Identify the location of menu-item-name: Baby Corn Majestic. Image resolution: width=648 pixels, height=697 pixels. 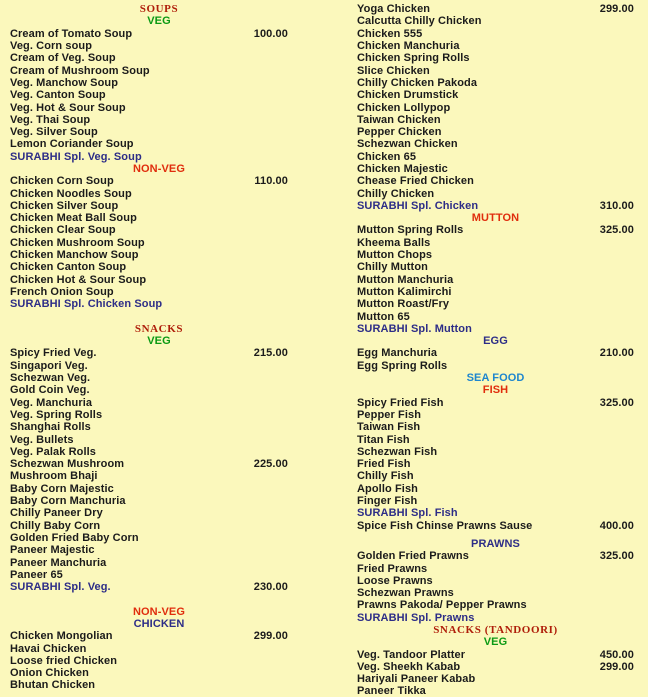
(62, 488).